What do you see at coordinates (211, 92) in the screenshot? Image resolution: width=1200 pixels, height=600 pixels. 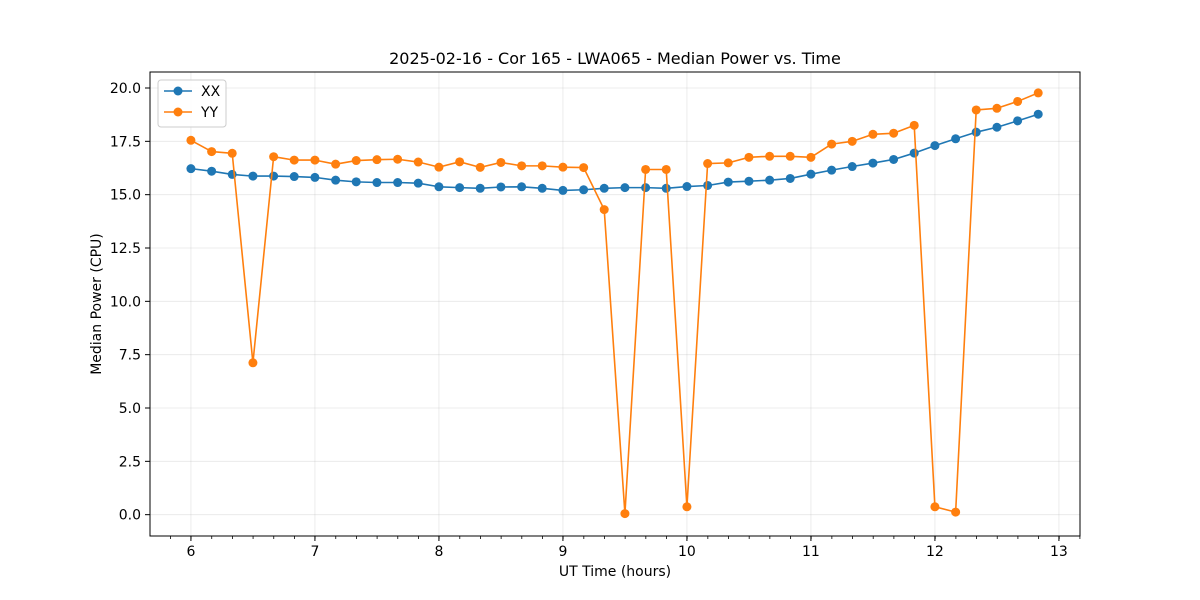 I see `legend-label-xx: XX` at bounding box center [211, 92].